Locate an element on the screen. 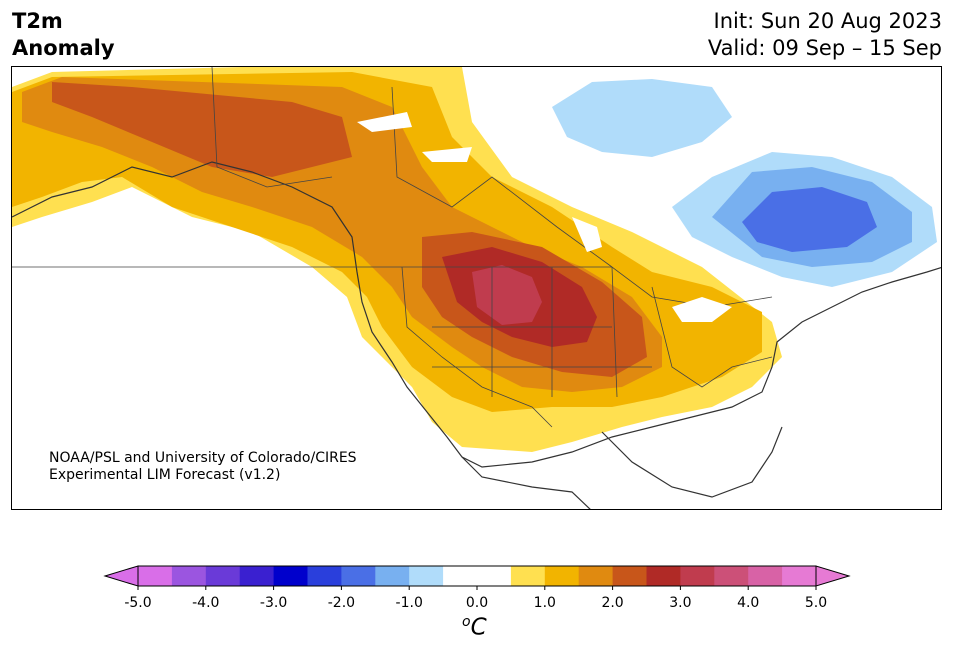 The width and height of the screenshot is (953, 656). credit-line-2: Experimental LIM Forecast (v1.2) is located at coordinates (165, 475).